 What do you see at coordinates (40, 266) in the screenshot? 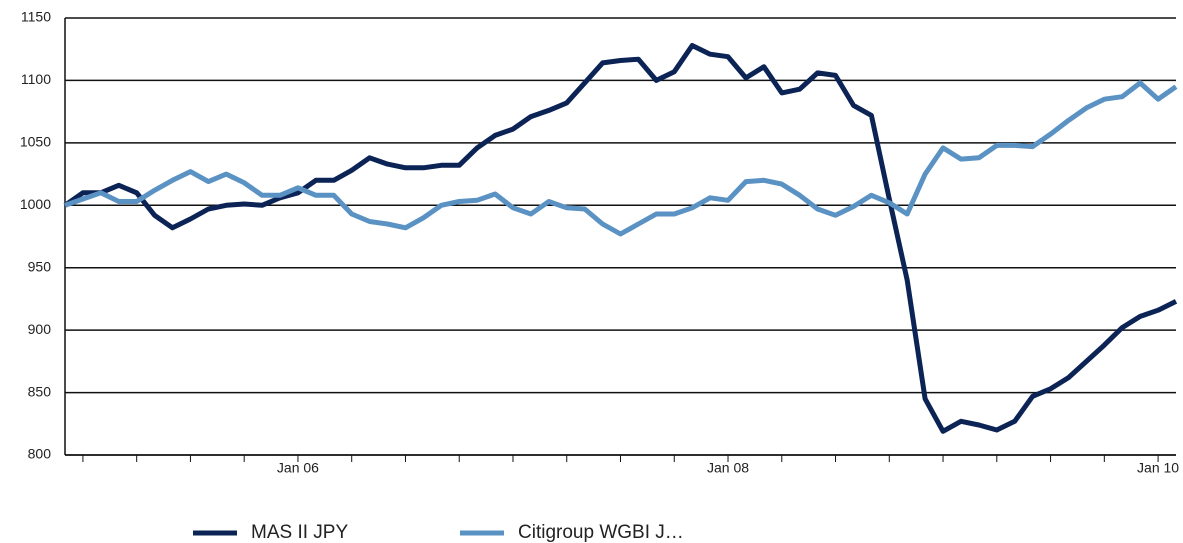
I see `y-tick-label: 950` at bounding box center [40, 266].